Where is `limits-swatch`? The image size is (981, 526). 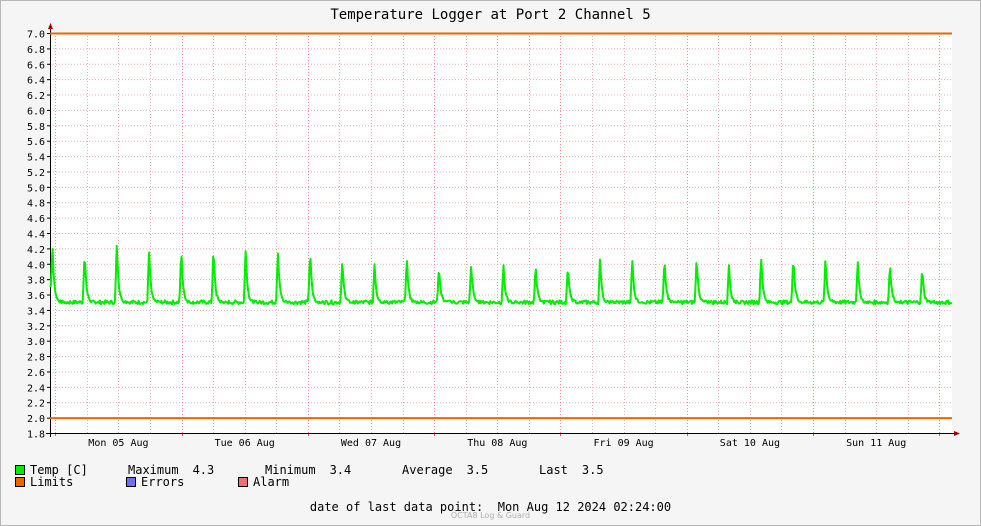 limits-swatch is located at coordinates (20, 482).